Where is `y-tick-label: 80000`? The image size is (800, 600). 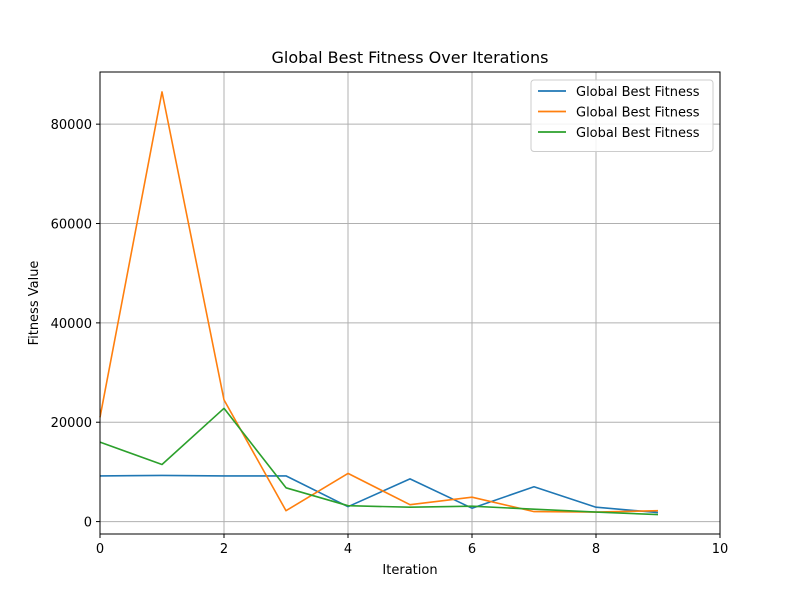 y-tick-label: 80000 is located at coordinates (71, 125).